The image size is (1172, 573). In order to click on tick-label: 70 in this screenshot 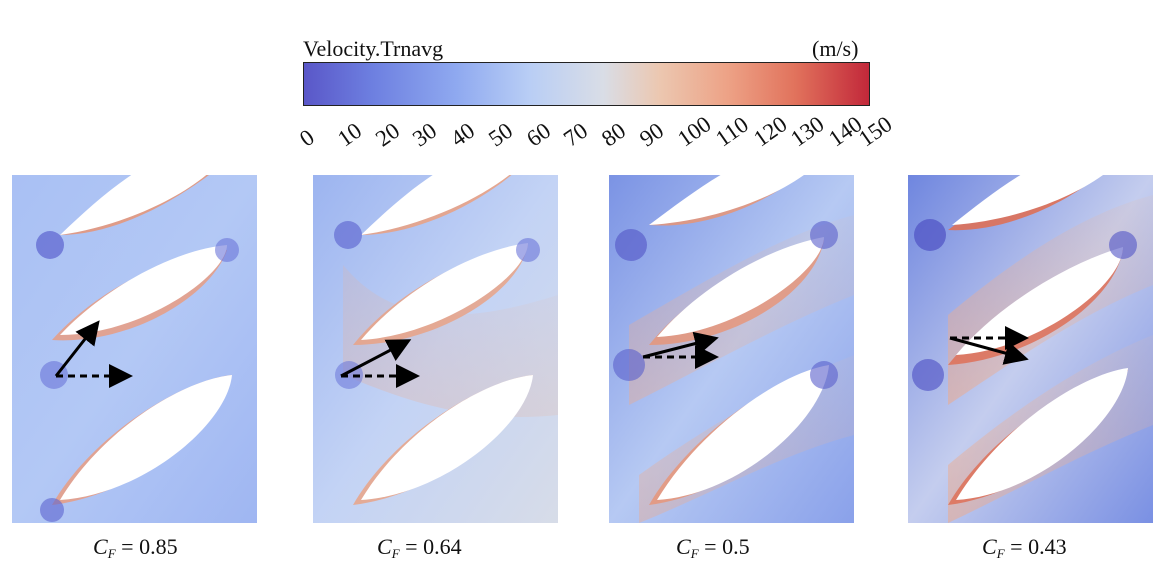, I will do `click(576, 134)`.